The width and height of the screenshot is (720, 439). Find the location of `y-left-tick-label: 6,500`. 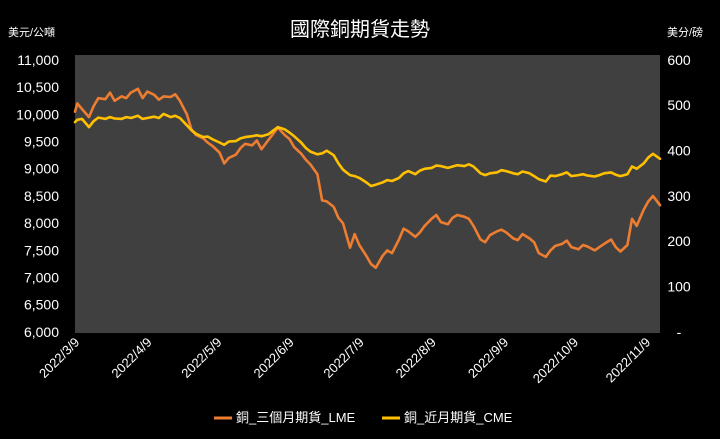

y-left-tick-label: 6,500 is located at coordinates (41, 305).